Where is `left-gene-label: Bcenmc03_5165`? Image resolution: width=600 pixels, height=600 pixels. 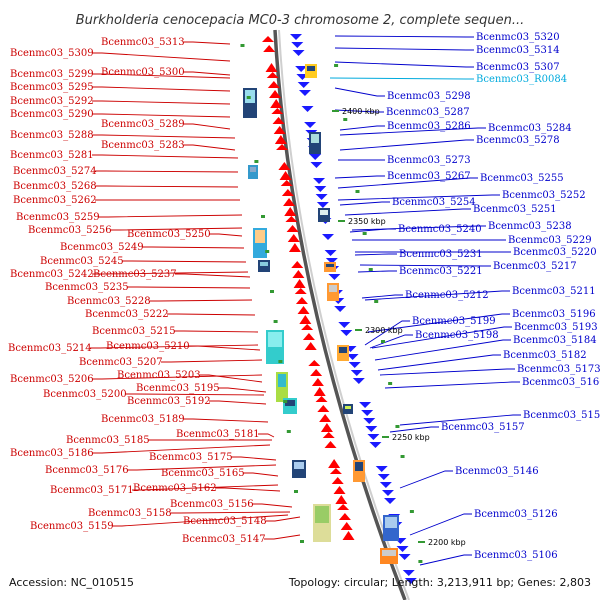
left-gene-label: Bcenmc03_5165 is located at coordinates (203, 473).